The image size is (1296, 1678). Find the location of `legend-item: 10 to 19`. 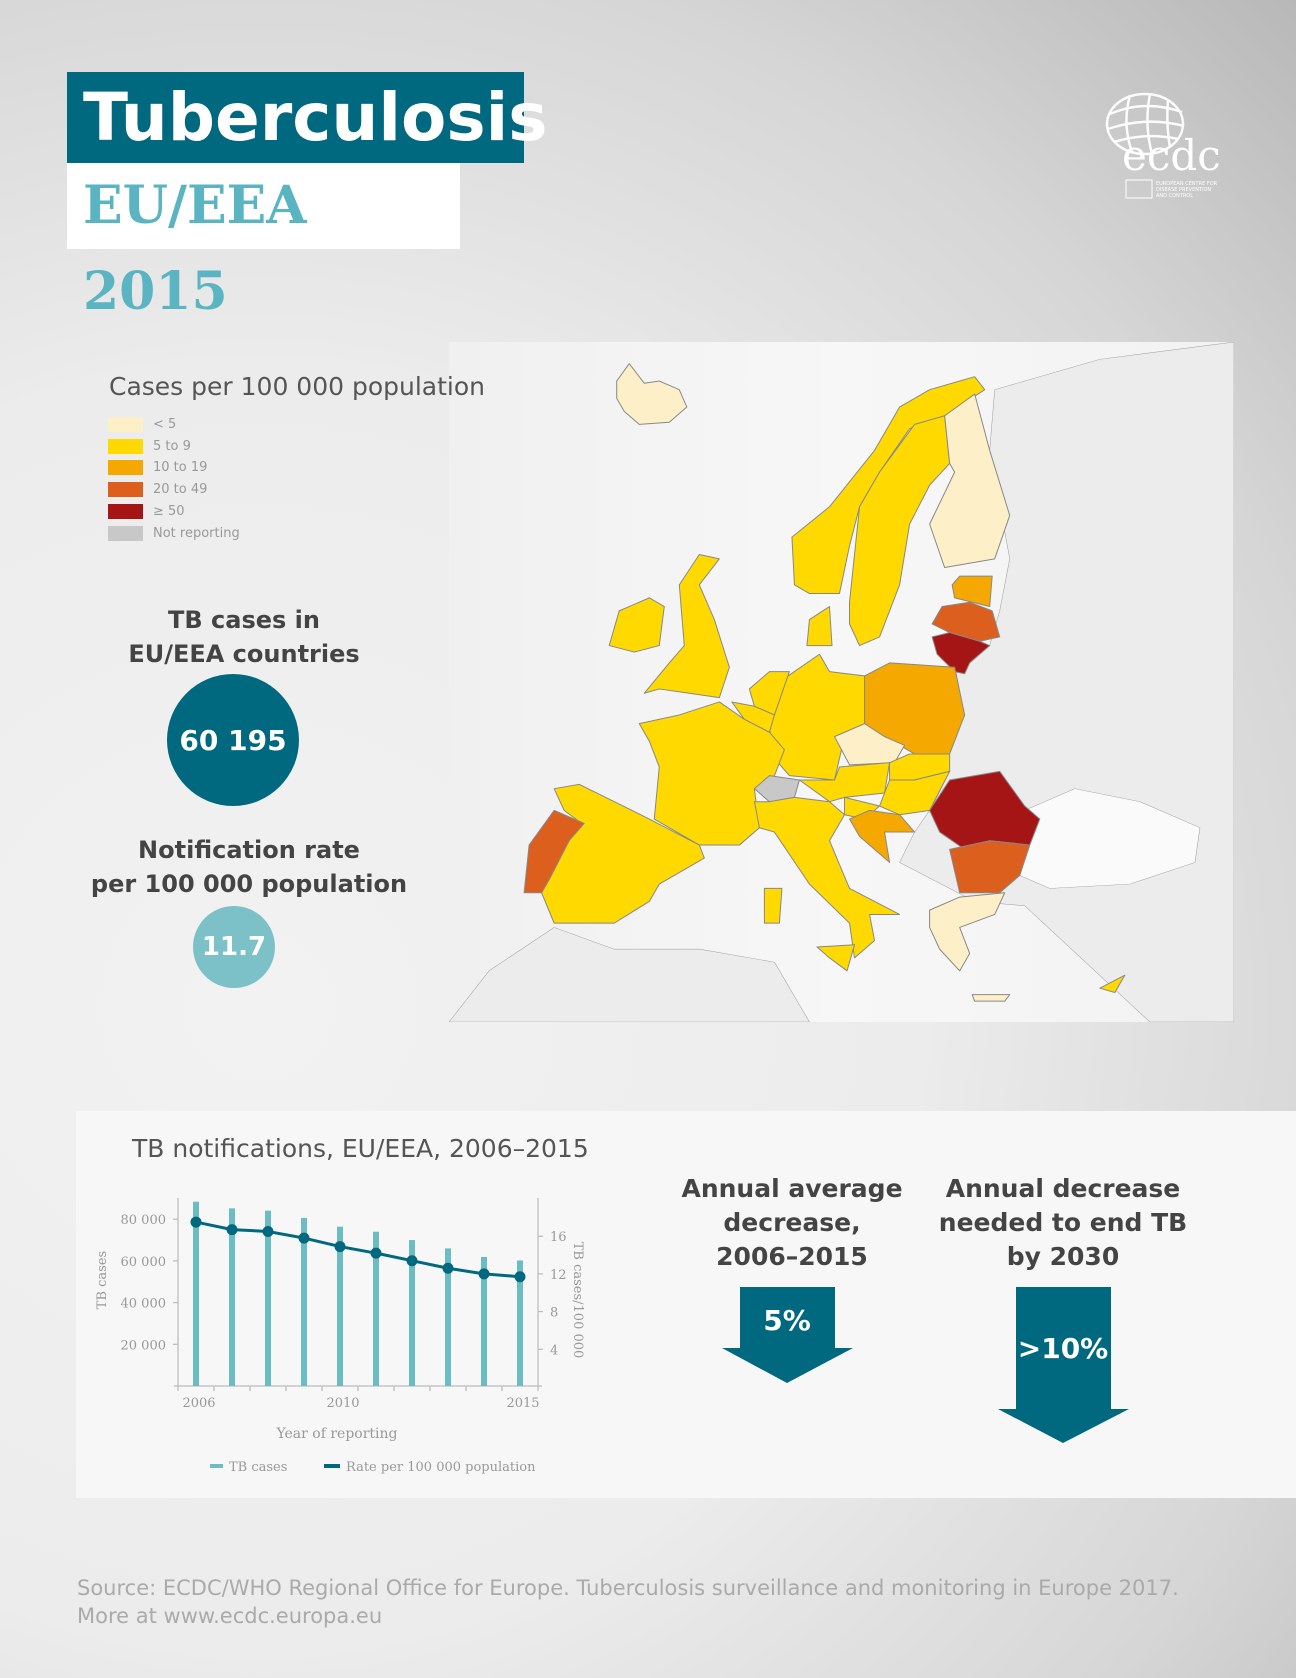

legend-item: 10 to 19 is located at coordinates (157, 468).